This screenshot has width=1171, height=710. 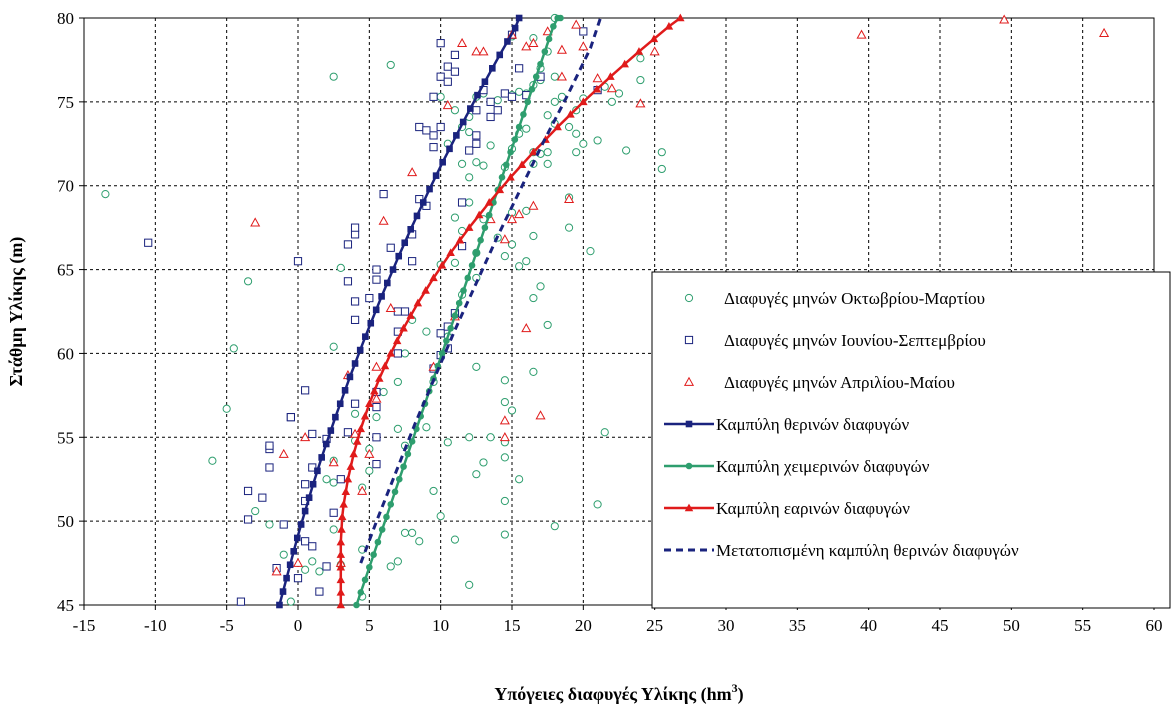 What do you see at coordinates (65, 521) in the screenshot?
I see `y-tick-label: 50` at bounding box center [65, 521].